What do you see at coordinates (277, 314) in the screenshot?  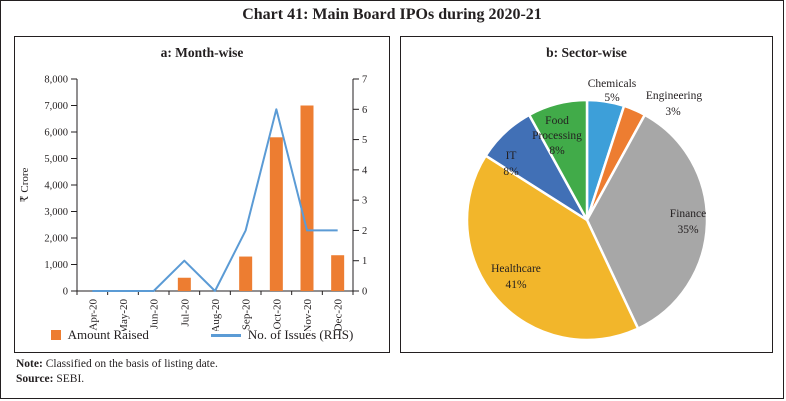 I see `x-axis-label-Oct-20: Oct-20` at bounding box center [277, 314].